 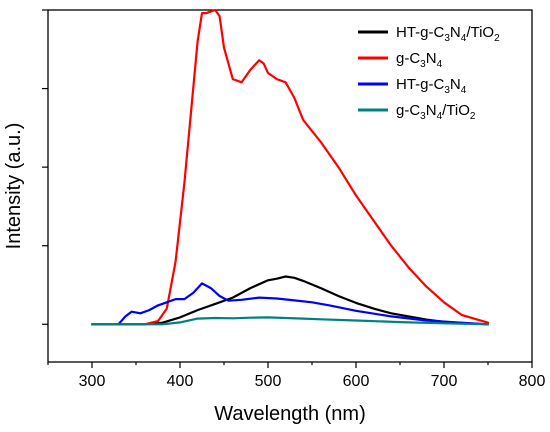 What do you see at coordinates (356, 381) in the screenshot?
I see `x-tick-label: 600` at bounding box center [356, 381].